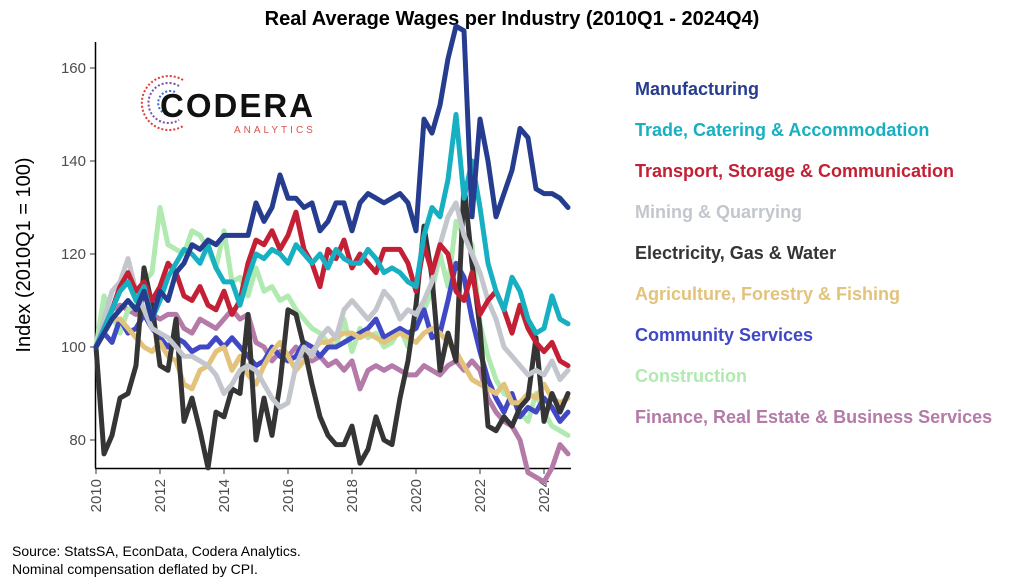 The width and height of the screenshot is (1024, 585). I want to click on y-axis-ticks: 80 100 120 140 160, so click(78, 254).